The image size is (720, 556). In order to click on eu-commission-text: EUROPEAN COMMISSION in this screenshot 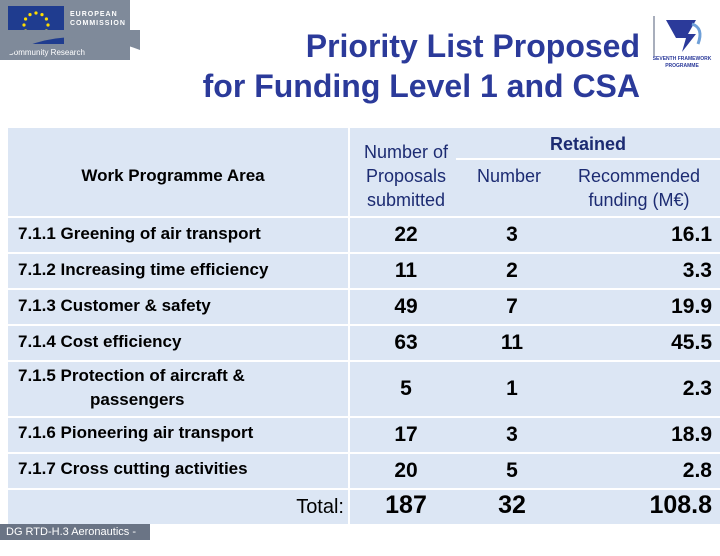, I will do `click(98, 19)`.